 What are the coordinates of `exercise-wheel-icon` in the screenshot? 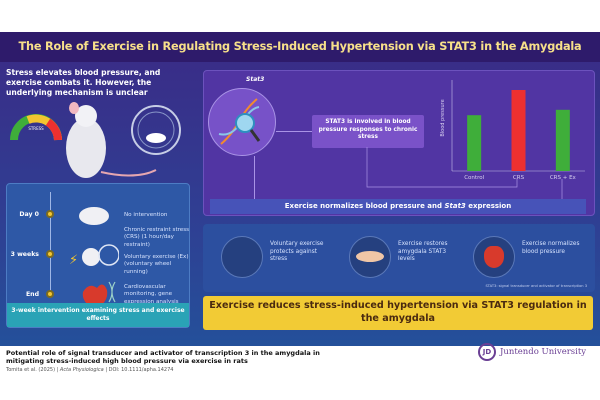 It's located at (156, 130).